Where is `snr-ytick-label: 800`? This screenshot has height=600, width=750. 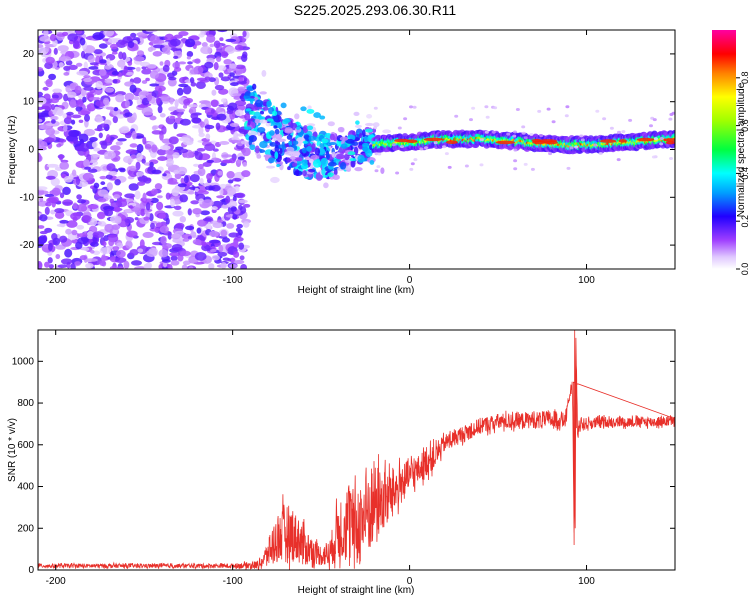 snr-ytick-label: 800 is located at coordinates (25, 403).